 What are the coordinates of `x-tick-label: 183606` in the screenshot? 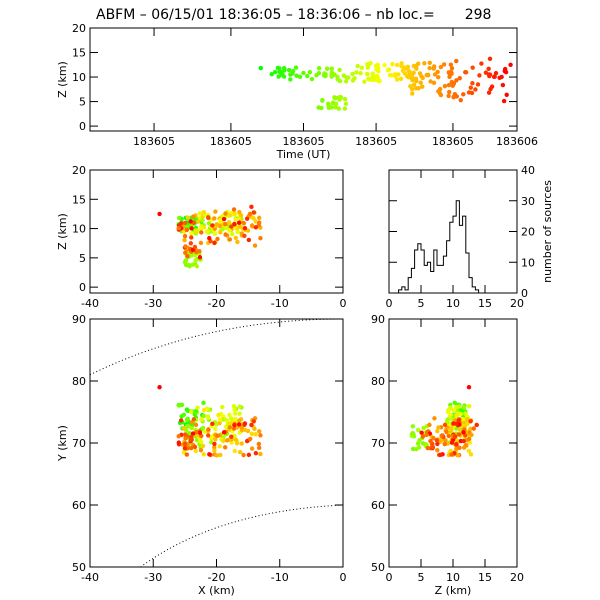 It's located at (517, 141).